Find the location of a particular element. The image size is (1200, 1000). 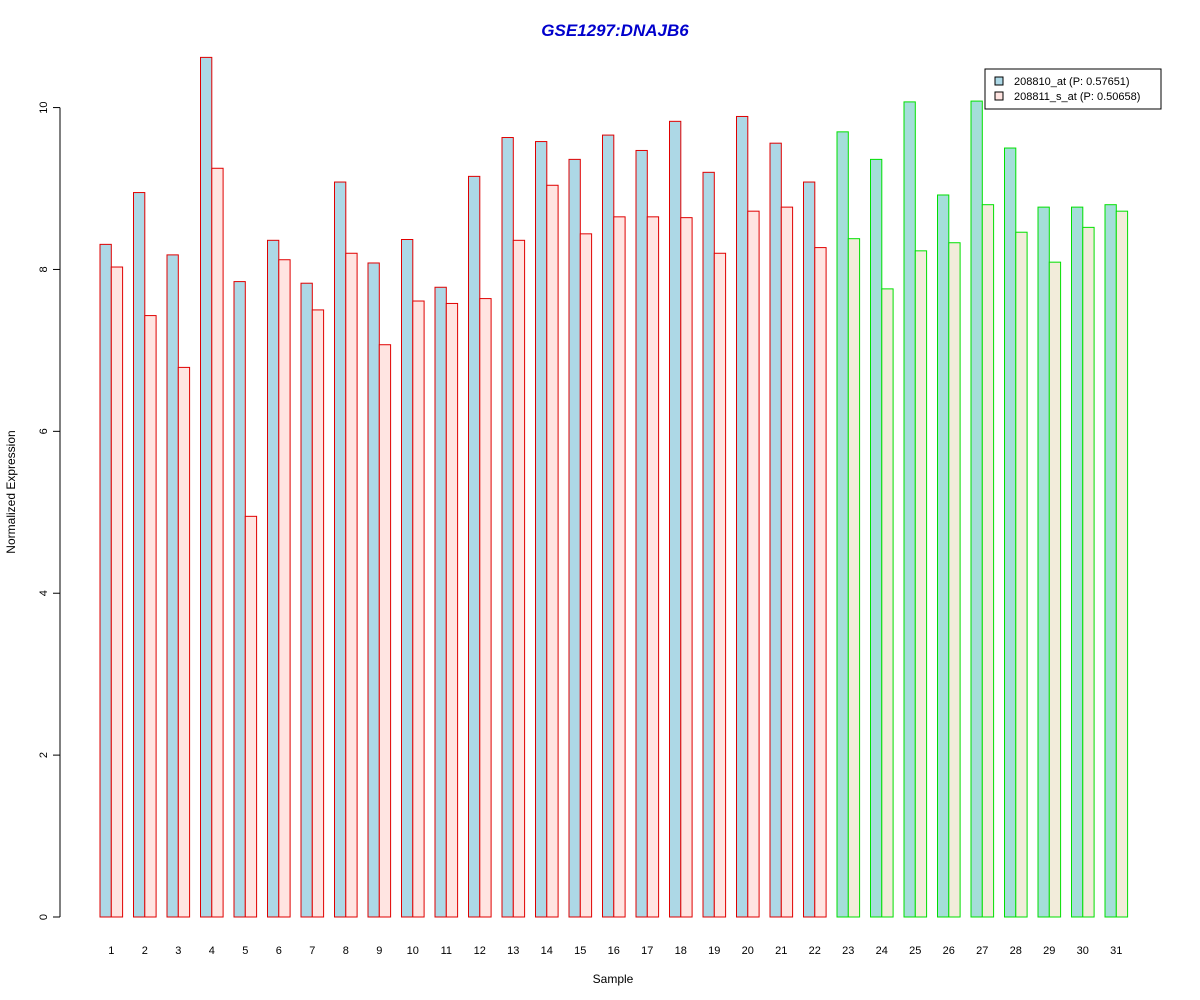

legend-label-series-2: 208811_s_at (P: 0.50658) is located at coordinates (1077, 97).